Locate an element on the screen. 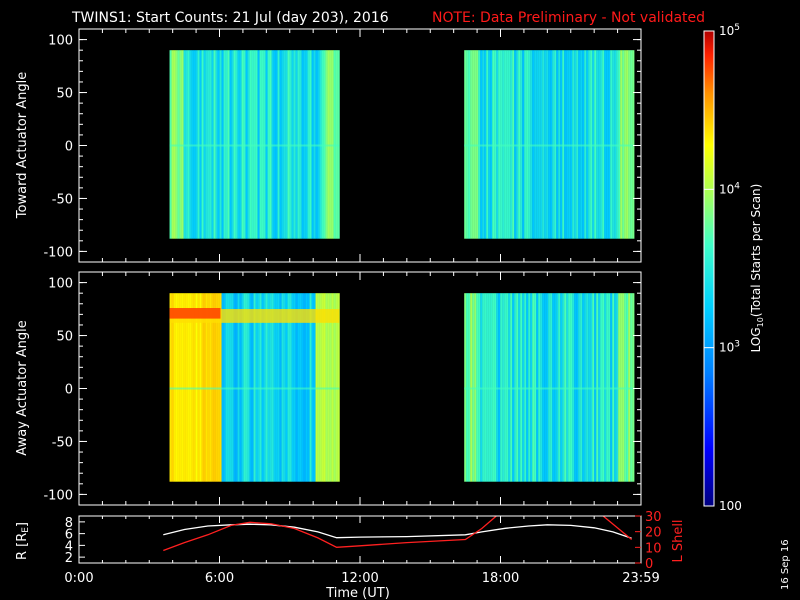  away-peak-band is located at coordinates (195, 313).